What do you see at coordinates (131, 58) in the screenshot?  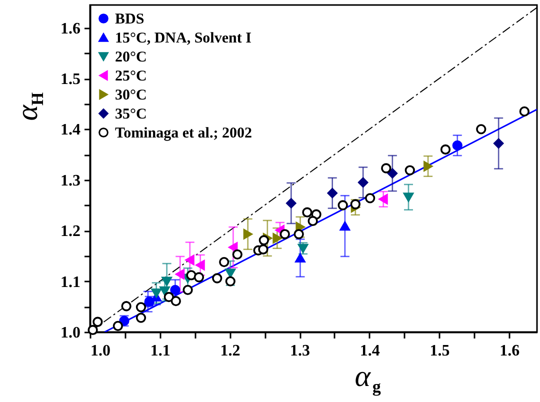 I see `legend-label: 20°C` at bounding box center [131, 58].